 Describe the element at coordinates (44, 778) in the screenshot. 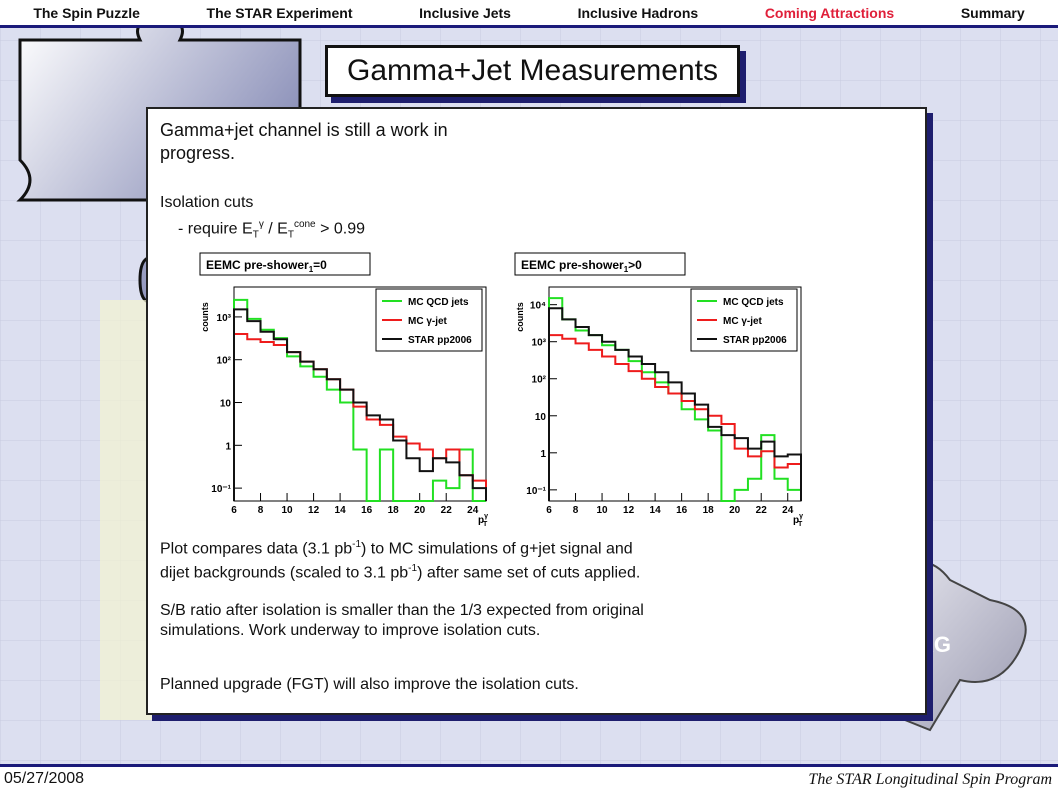

I see `footer-date: 05/27/2008` at that location.